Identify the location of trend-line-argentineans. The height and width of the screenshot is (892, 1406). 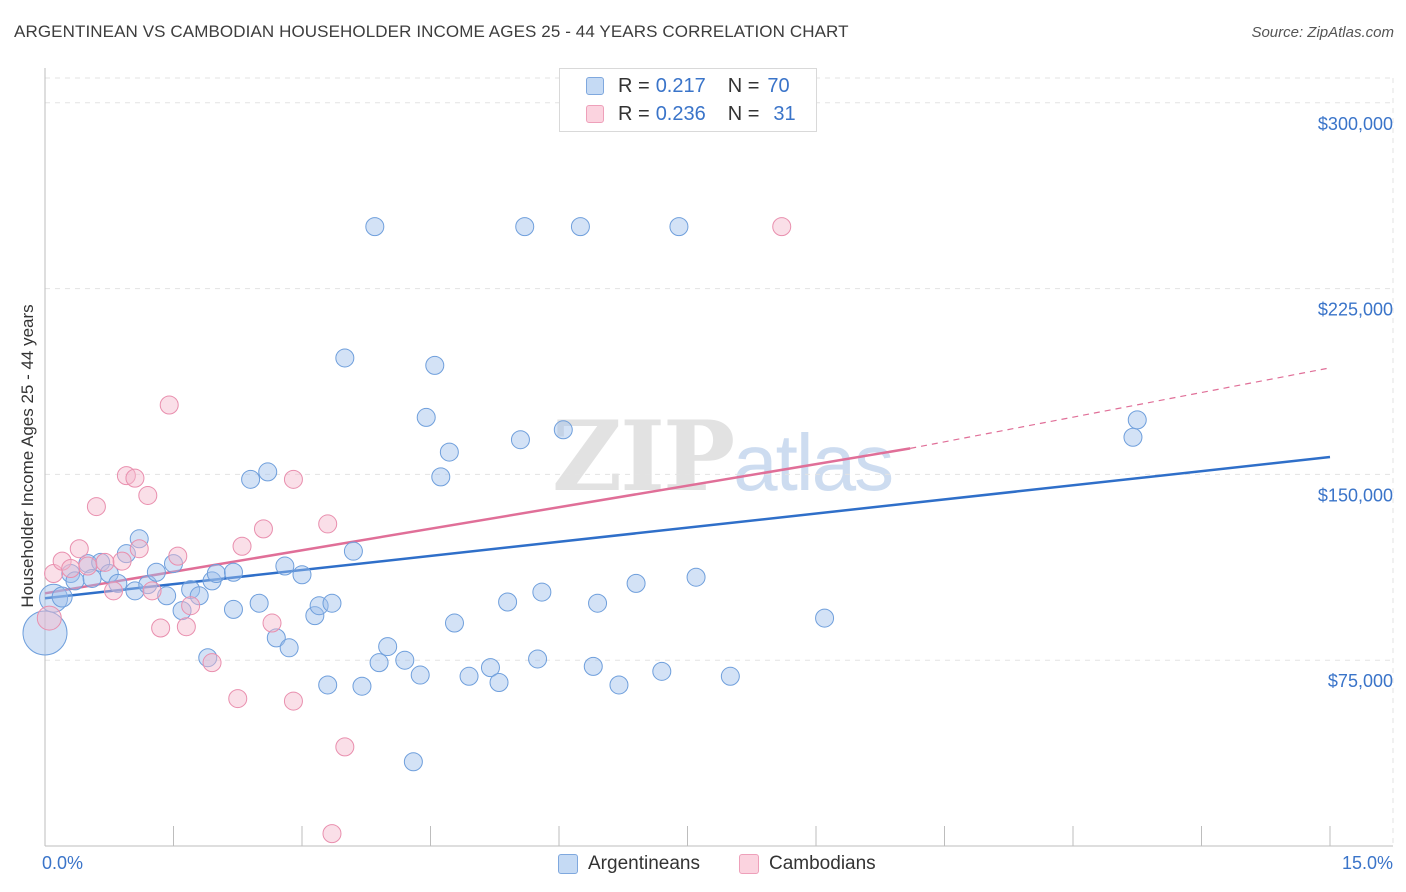
(687, 527).